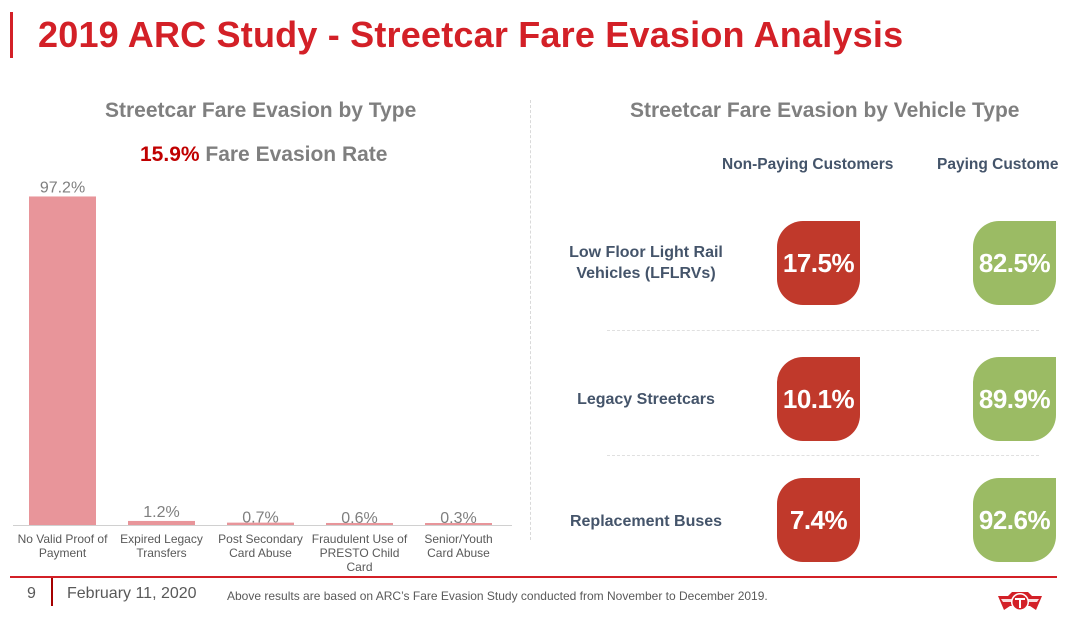 This screenshot has width=1072, height=628. Describe the element at coordinates (646, 252) in the screenshot. I see `row-label-line: Low Floor Light Rail` at that location.